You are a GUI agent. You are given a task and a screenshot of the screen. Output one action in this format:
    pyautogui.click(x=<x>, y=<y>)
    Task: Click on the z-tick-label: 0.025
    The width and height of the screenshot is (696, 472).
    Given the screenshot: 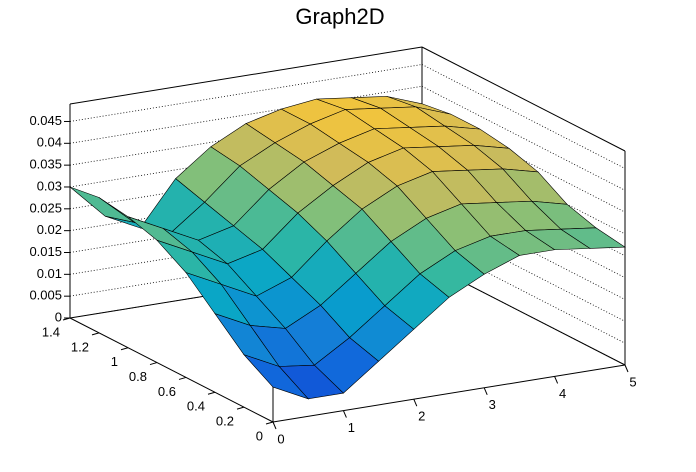 What is the action you would take?
    pyautogui.click(x=45, y=207)
    